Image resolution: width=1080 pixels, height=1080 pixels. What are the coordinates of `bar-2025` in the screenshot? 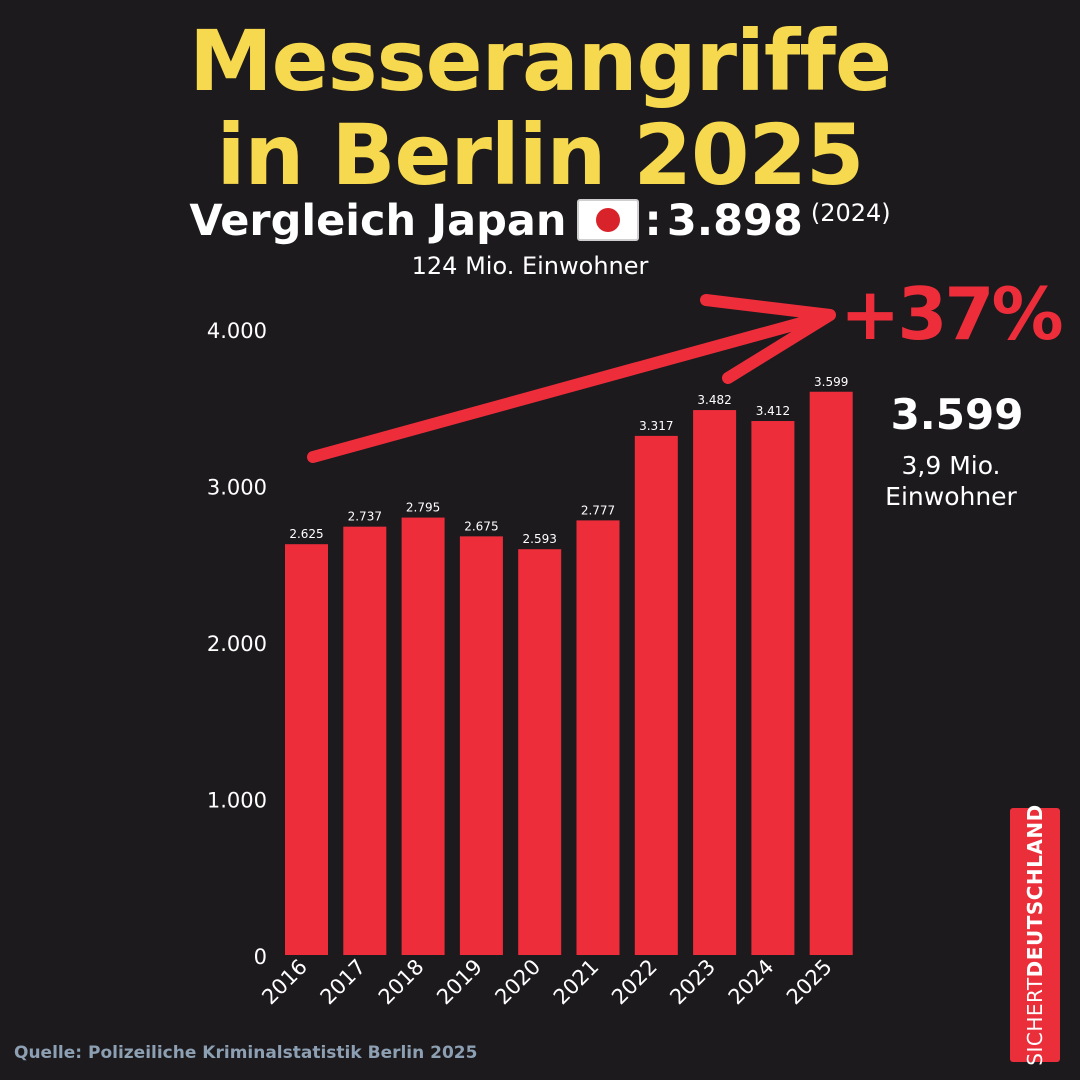 It's located at (831, 673).